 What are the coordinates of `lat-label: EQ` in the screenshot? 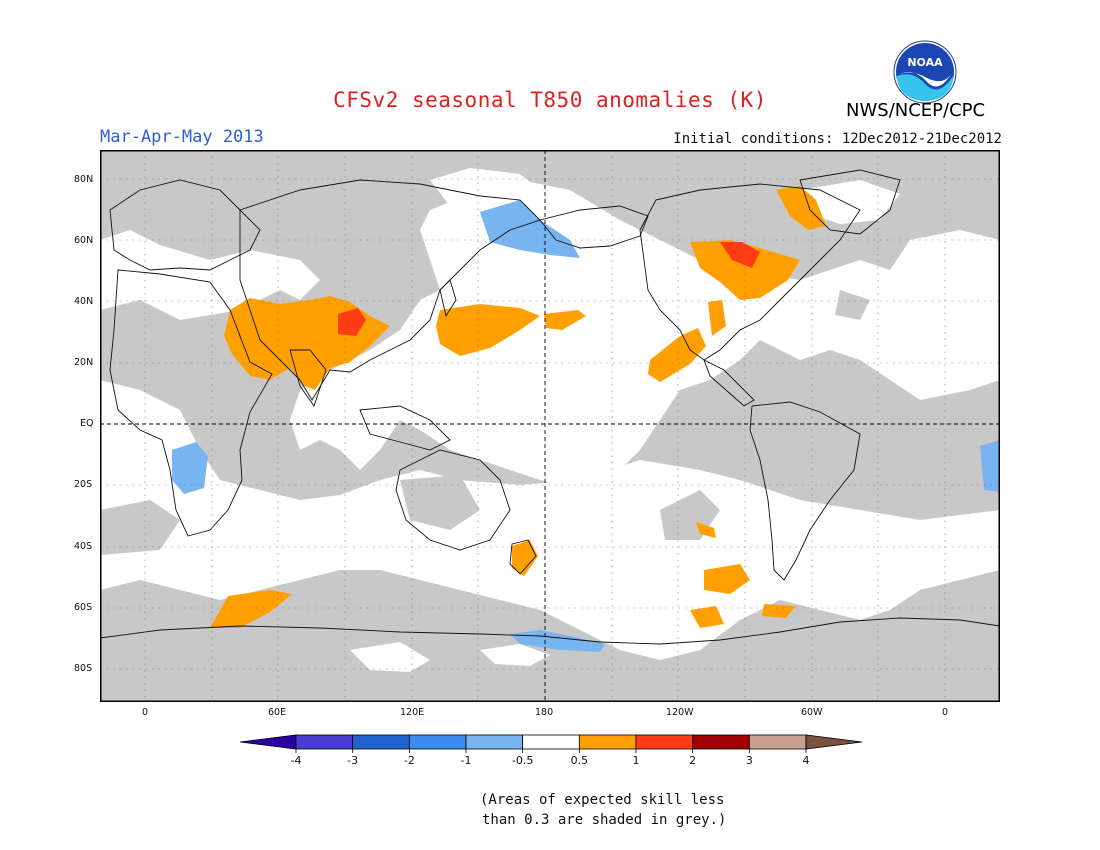 It's located at (87, 423).